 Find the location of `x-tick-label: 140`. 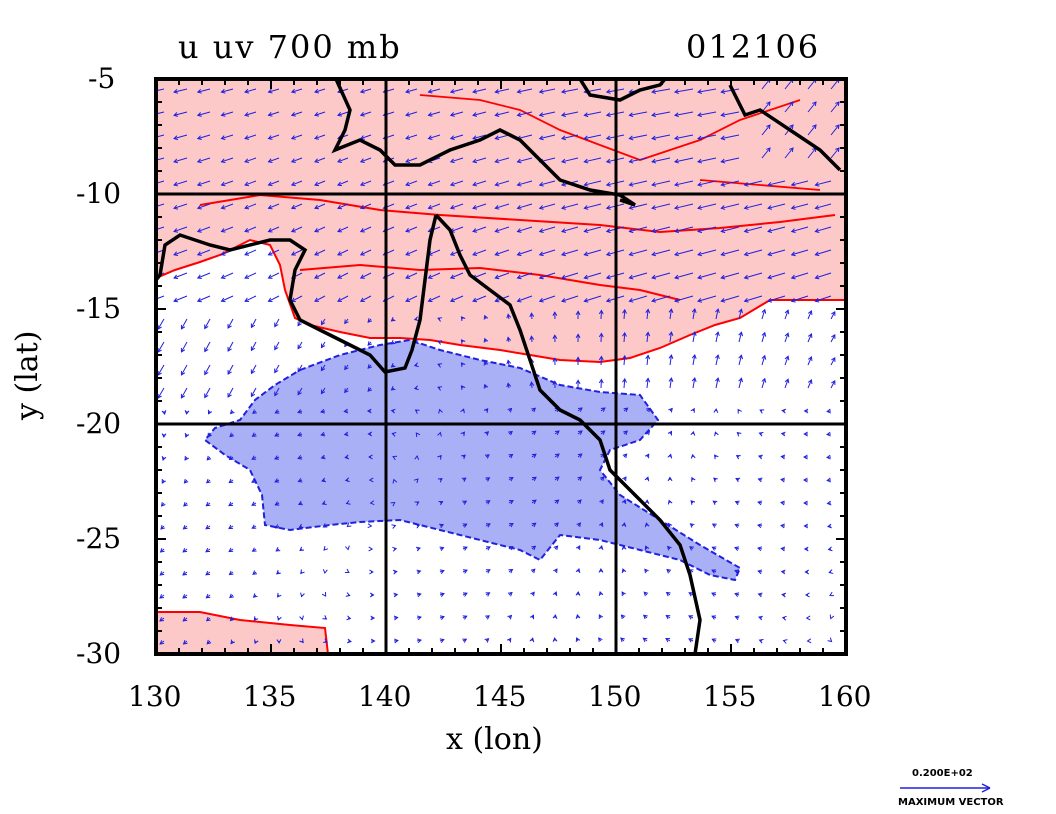

x-tick-label: 140 is located at coordinates (385, 696).